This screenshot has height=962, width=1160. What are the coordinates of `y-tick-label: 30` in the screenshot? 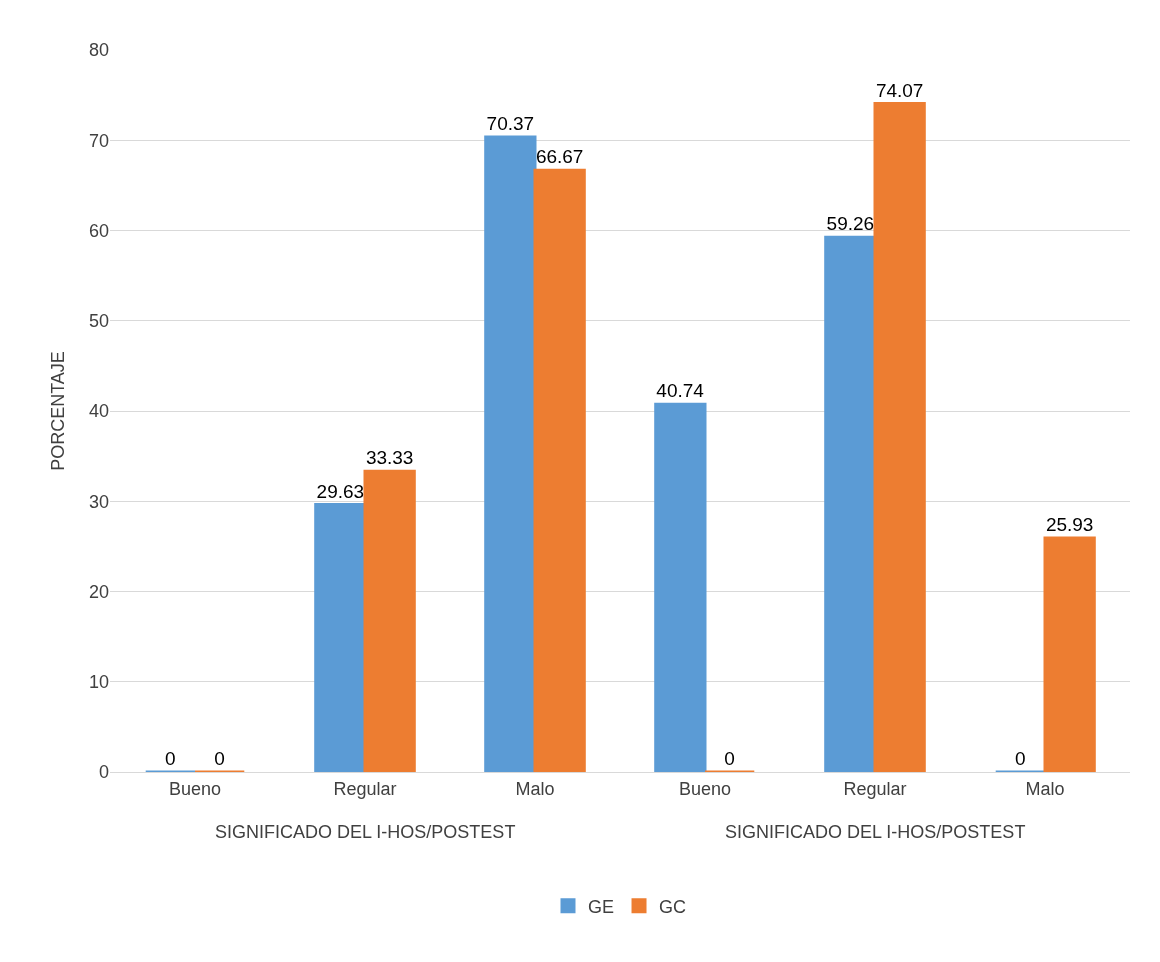 It's located at (98, 501).